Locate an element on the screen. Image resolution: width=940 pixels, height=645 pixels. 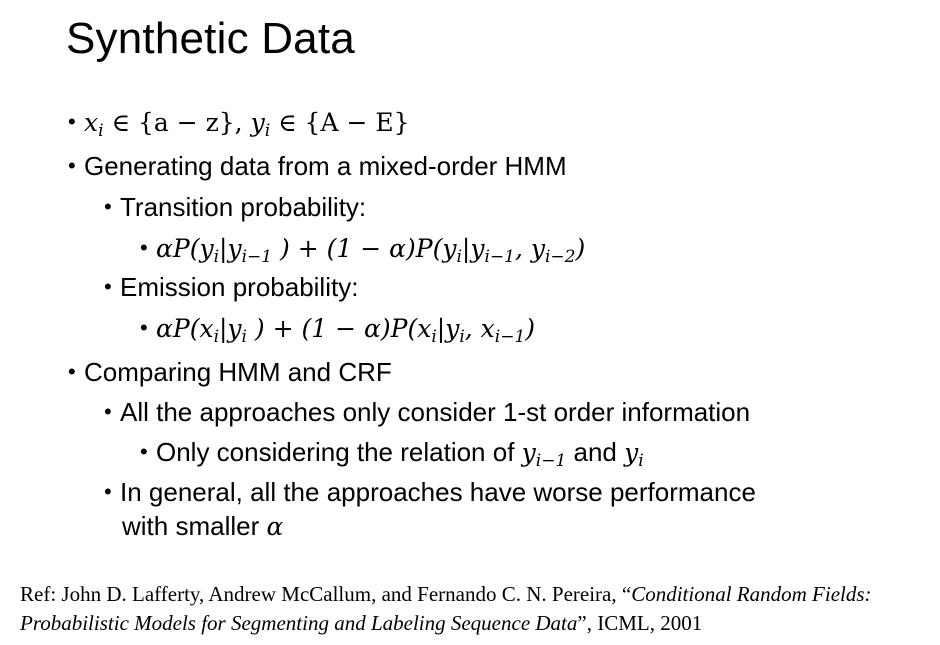
transition-label-text: Transition probability: is located at coordinates (243, 207).